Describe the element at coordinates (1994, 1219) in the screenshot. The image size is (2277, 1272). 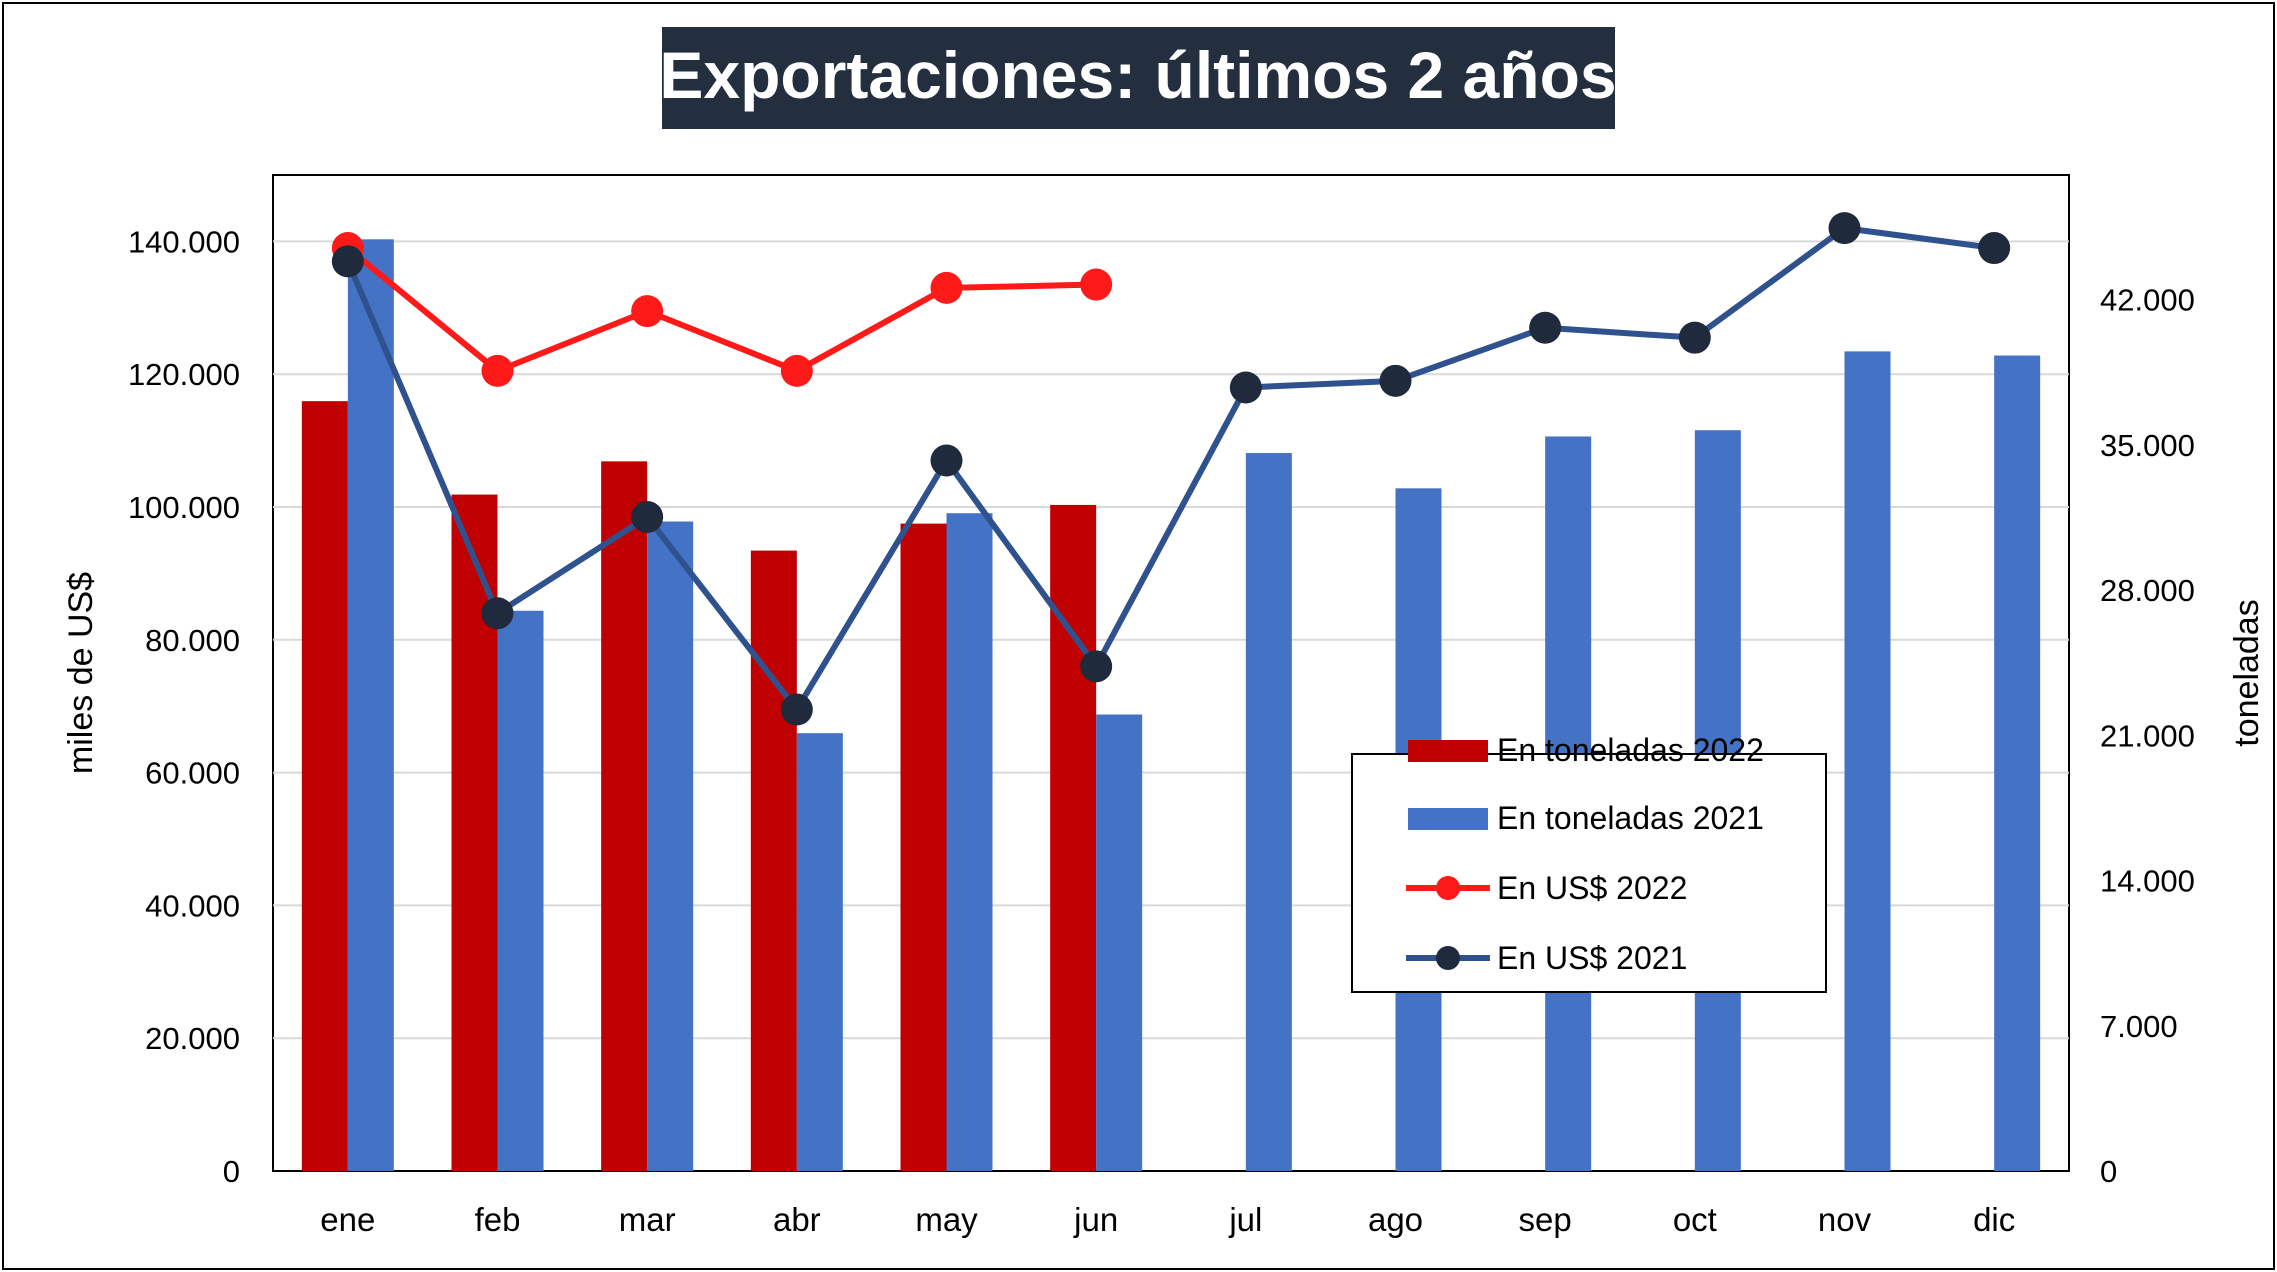
I see `x-tick-label: dic` at that location.